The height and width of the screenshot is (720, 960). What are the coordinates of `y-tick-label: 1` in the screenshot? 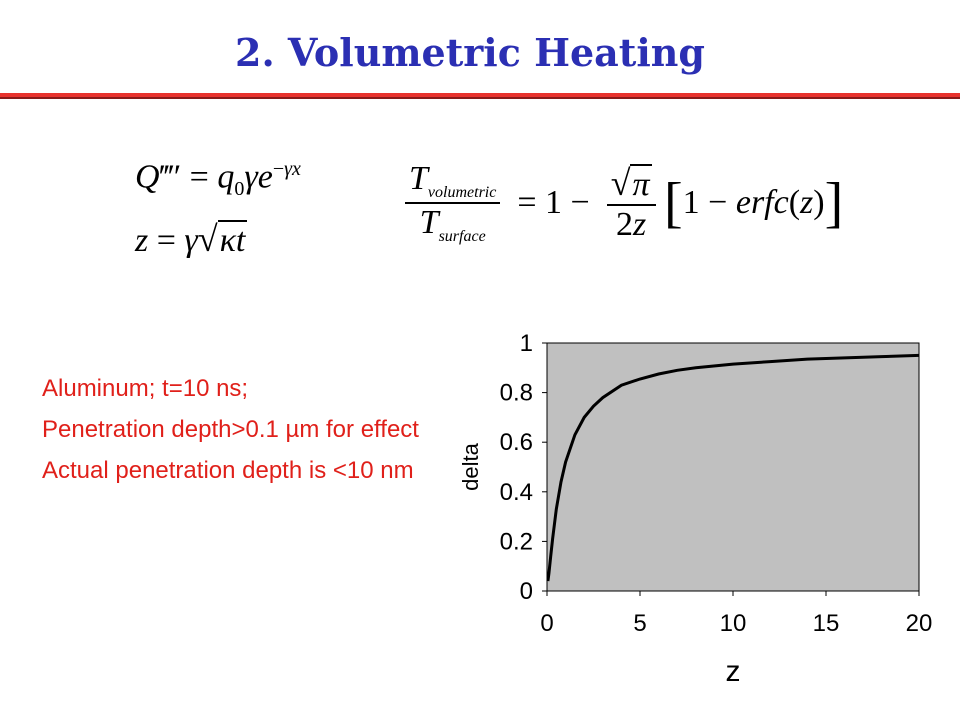 It's located at (526, 343).